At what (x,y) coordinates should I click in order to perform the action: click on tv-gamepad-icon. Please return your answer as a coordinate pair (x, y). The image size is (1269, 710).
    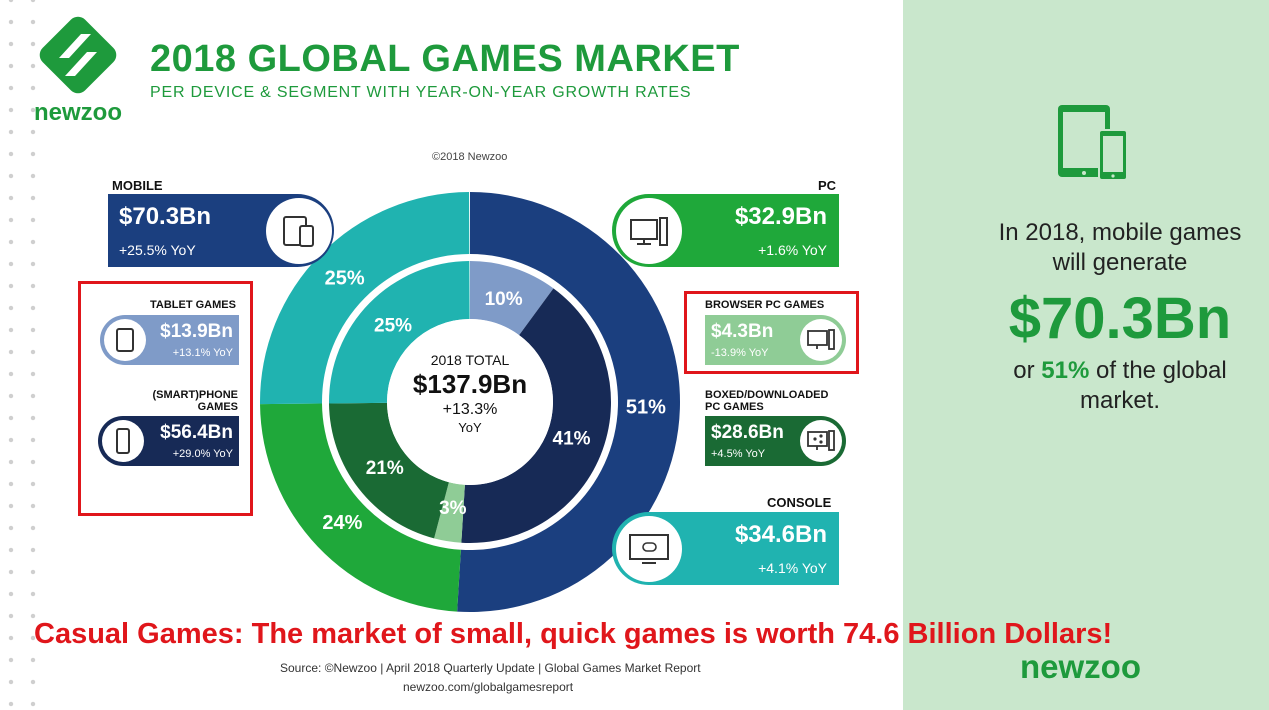
    Looking at the image, I should click on (649, 549).